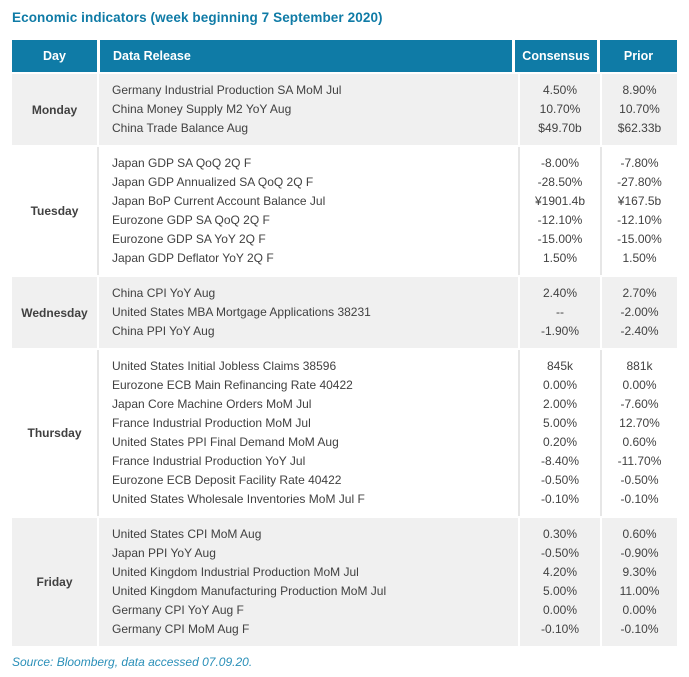  Describe the element at coordinates (212, 404) in the screenshot. I see `data-release-item: Japan Core Machine Orders MoM Jul` at that location.